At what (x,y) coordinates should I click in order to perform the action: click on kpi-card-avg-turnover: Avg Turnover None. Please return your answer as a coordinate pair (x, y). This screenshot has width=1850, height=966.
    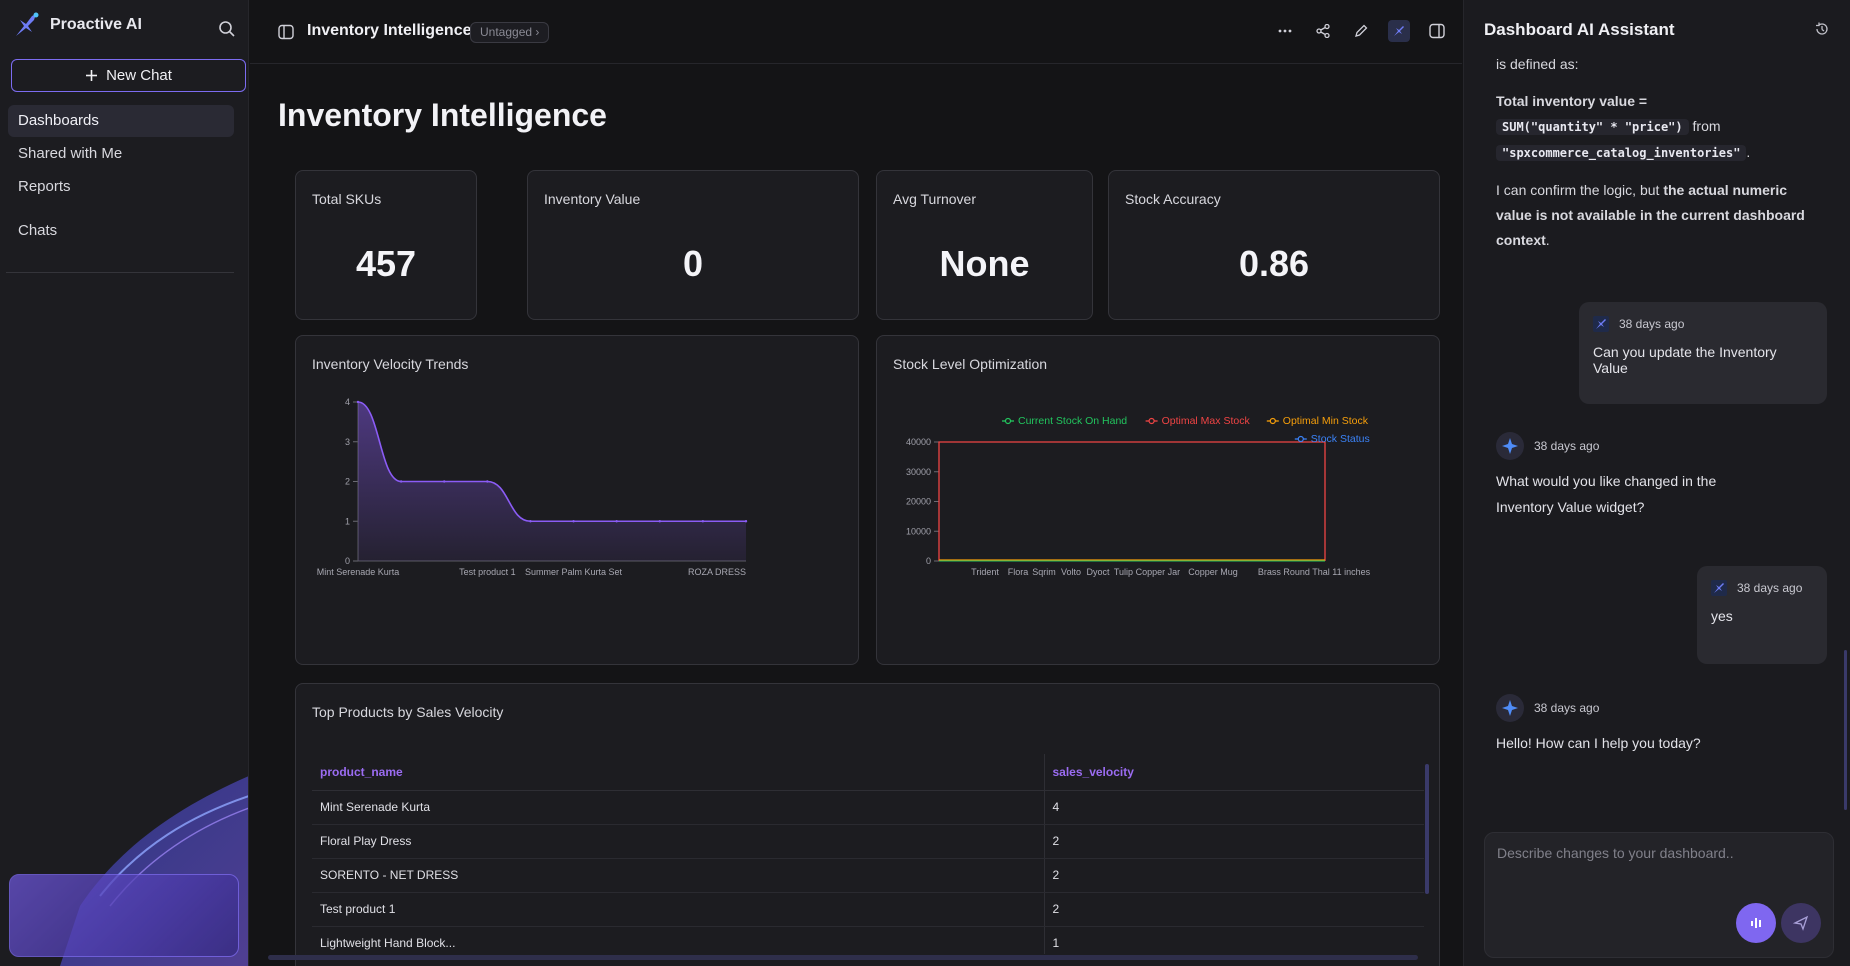
    Looking at the image, I should click on (984, 245).